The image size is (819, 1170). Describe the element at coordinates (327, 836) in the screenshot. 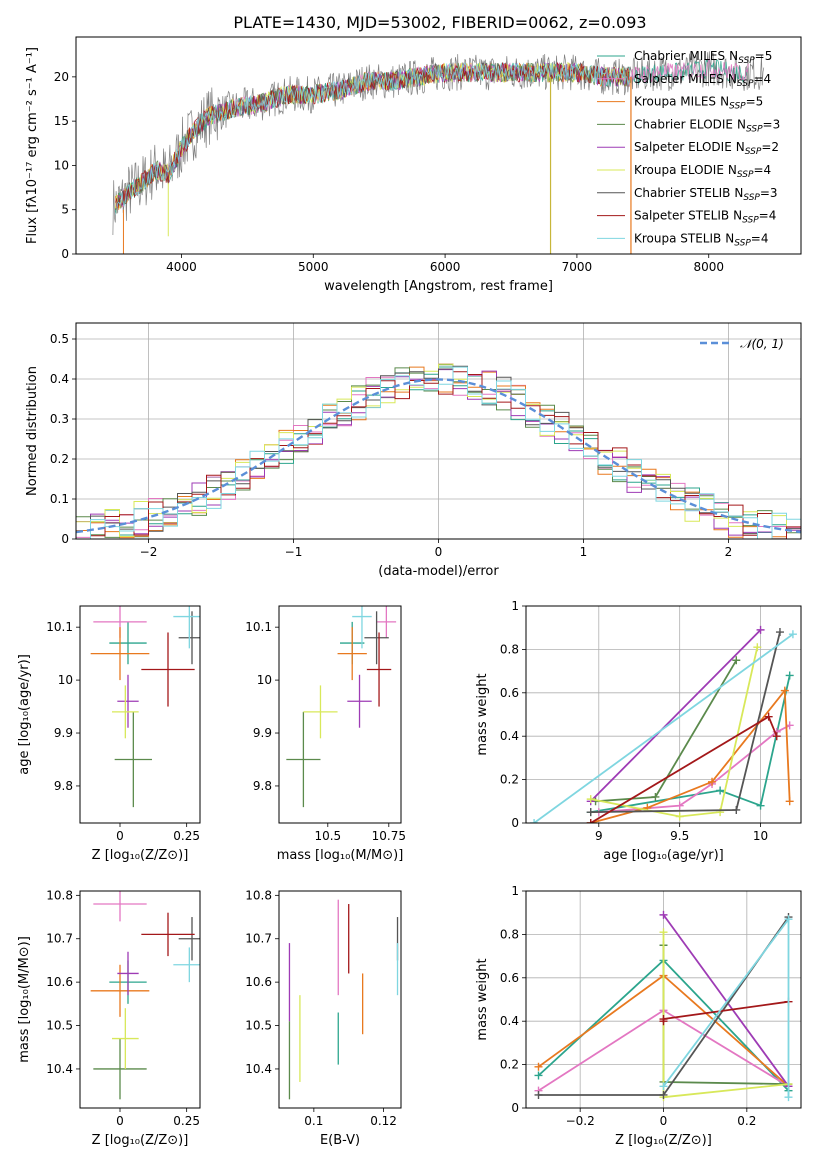

I see `x-tick-label: 10.5` at that location.